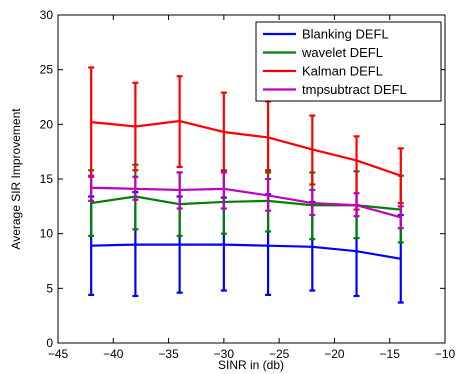 The image size is (459, 374). I want to click on y-tick-label: 25, so click(47, 70).